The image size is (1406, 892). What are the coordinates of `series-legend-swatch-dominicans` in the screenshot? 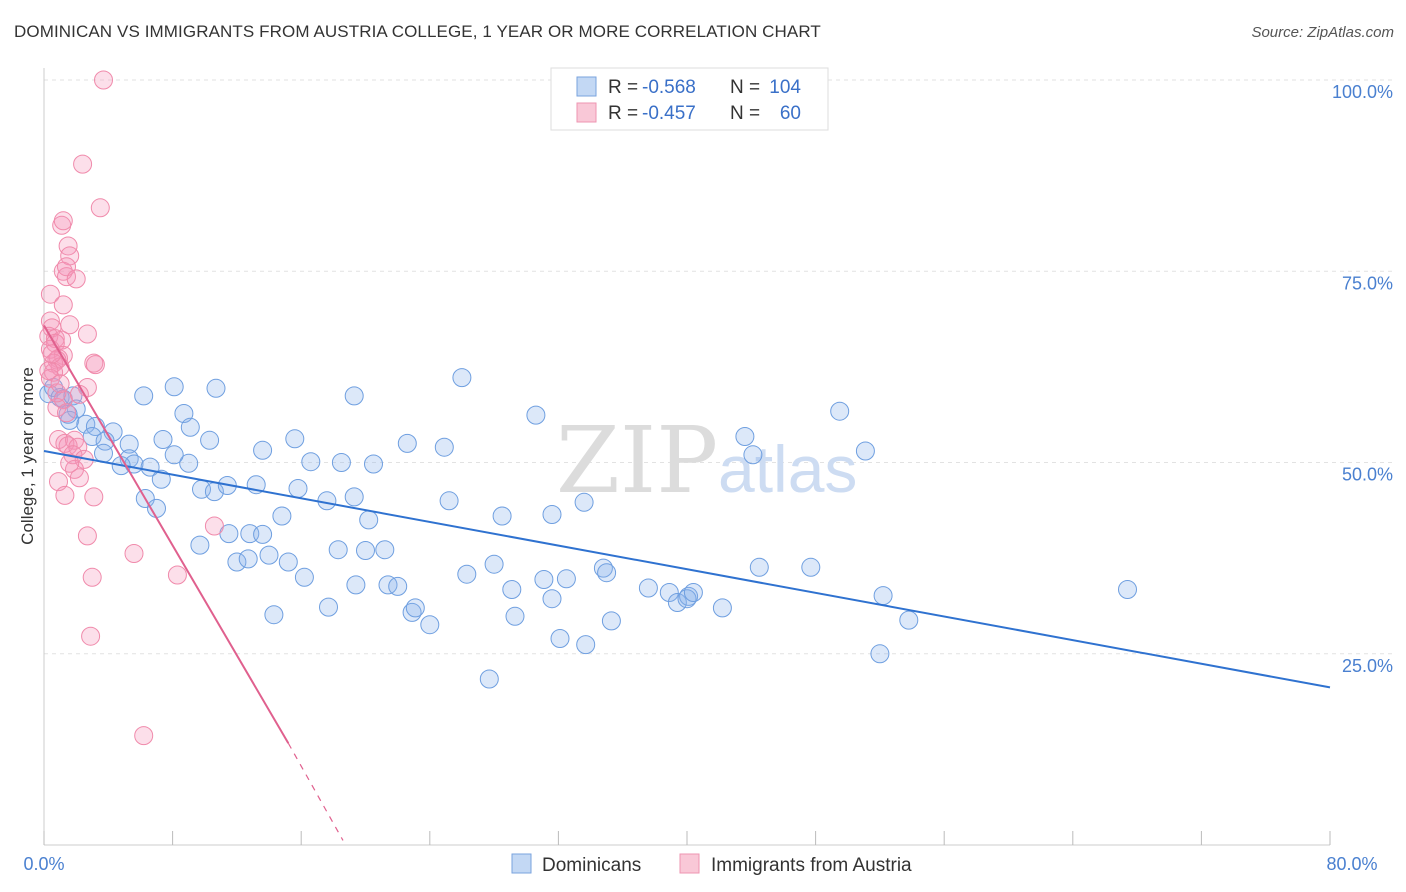 It's located at (521, 863).